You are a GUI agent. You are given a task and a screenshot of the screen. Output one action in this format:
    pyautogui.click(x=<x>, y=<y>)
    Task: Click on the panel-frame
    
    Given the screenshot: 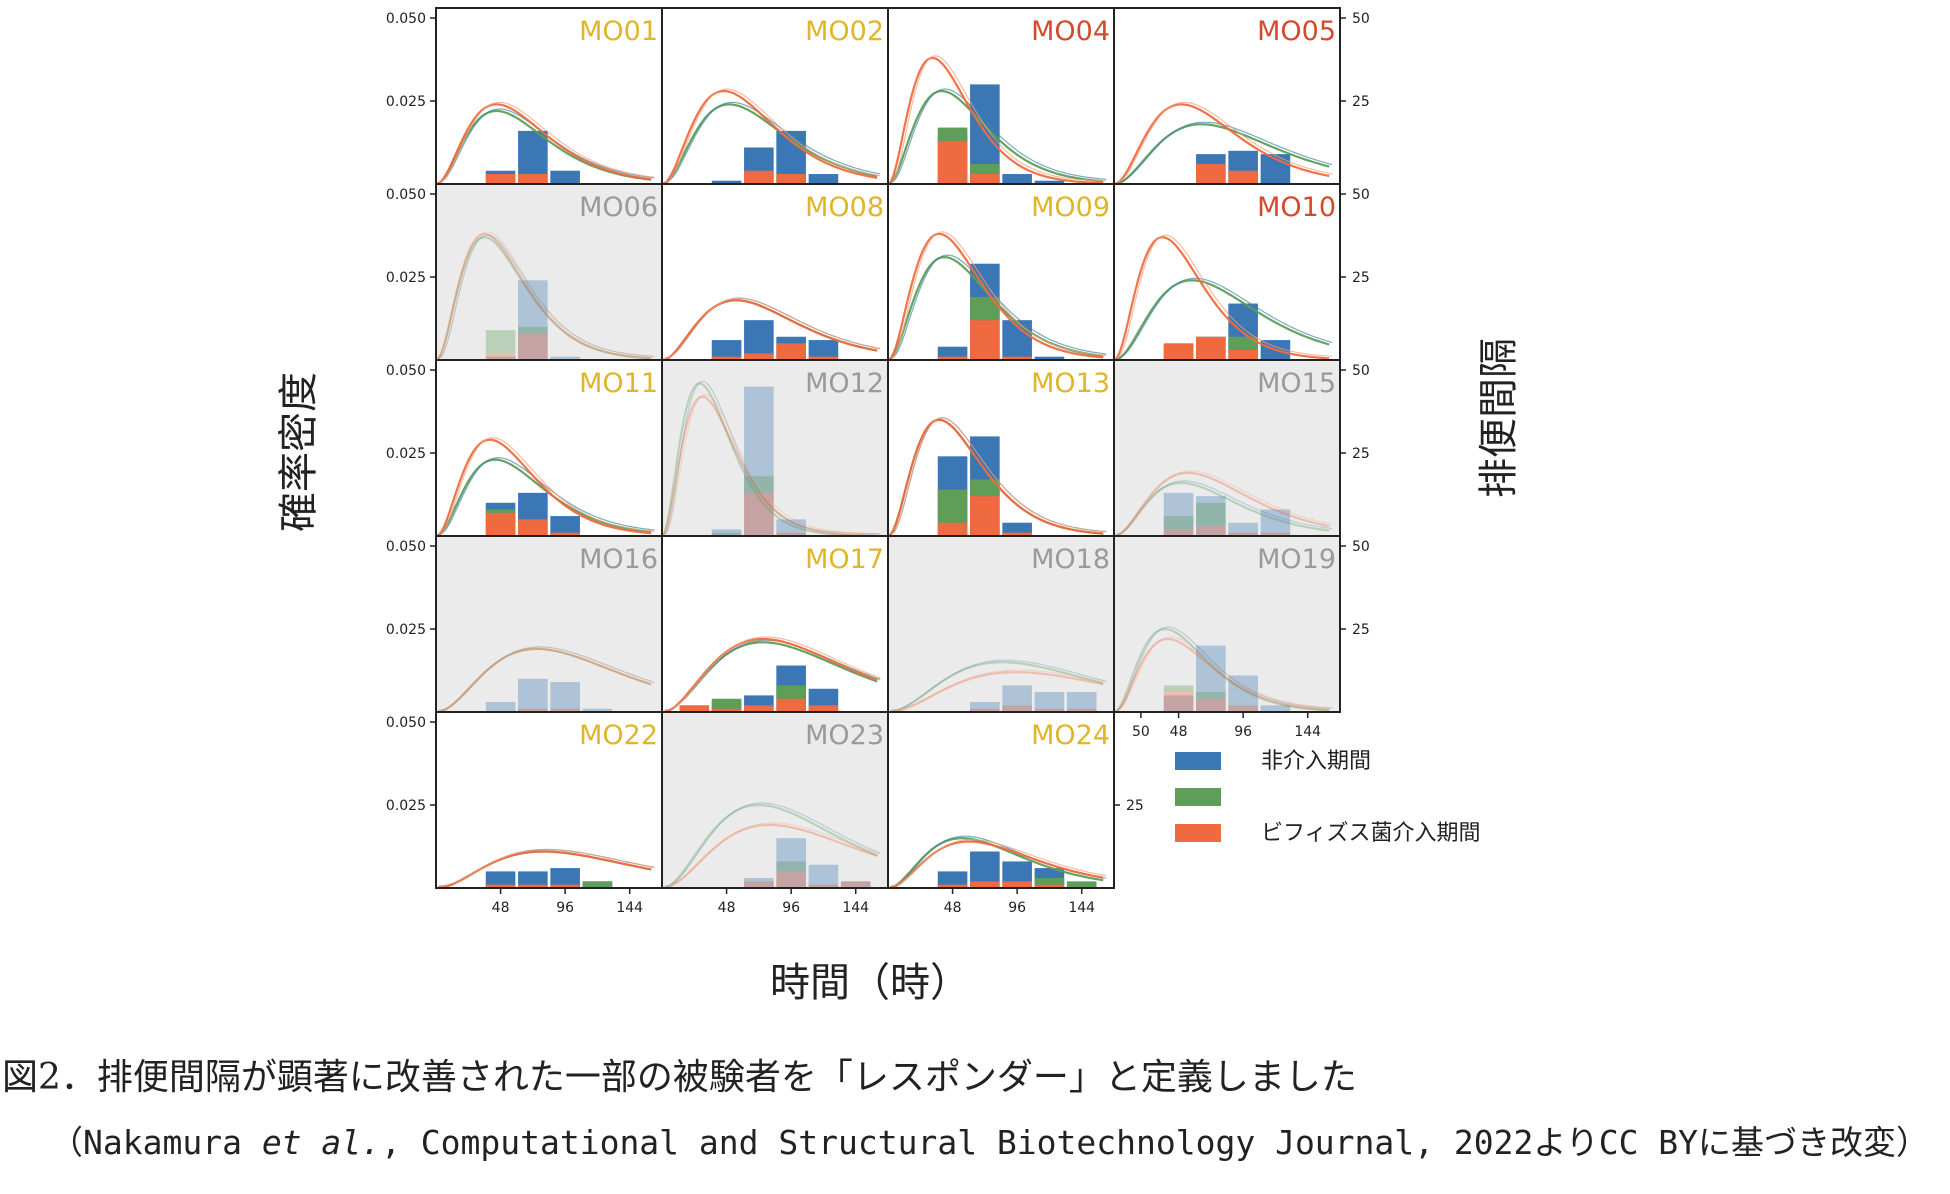 What is the action you would take?
    pyautogui.click(x=1227, y=624)
    